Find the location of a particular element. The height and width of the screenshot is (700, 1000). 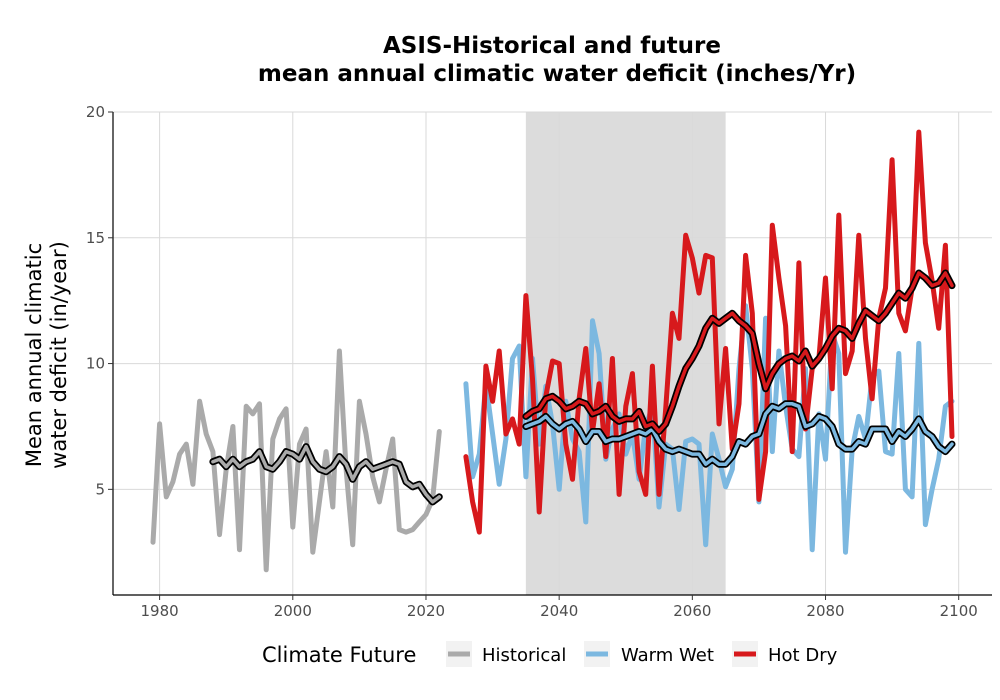

series-line-historical is located at coordinates (296, 460).